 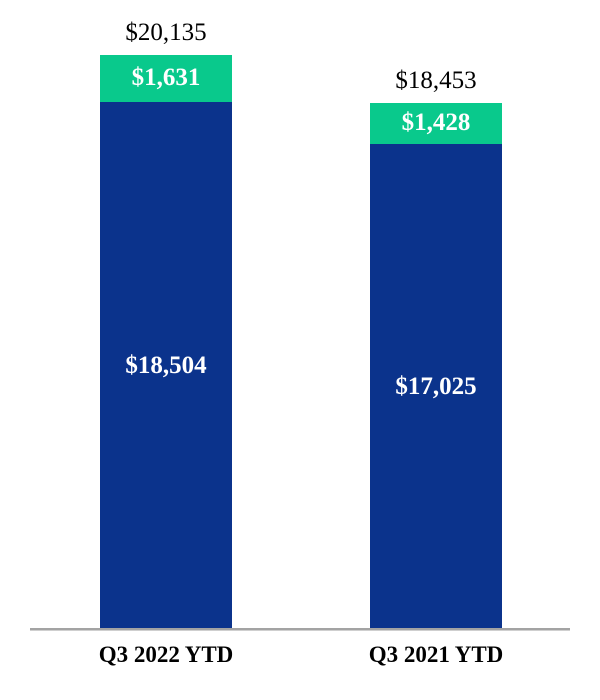 I want to click on bar-segment-top: $1,631, so click(x=166, y=78).